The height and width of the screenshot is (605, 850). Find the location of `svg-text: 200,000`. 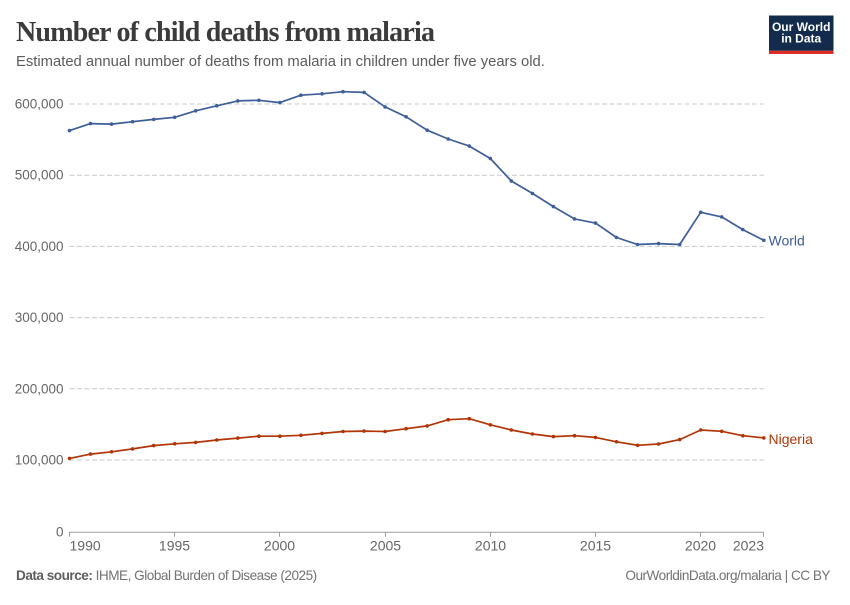

svg-text: 200,000 is located at coordinates (39, 388).